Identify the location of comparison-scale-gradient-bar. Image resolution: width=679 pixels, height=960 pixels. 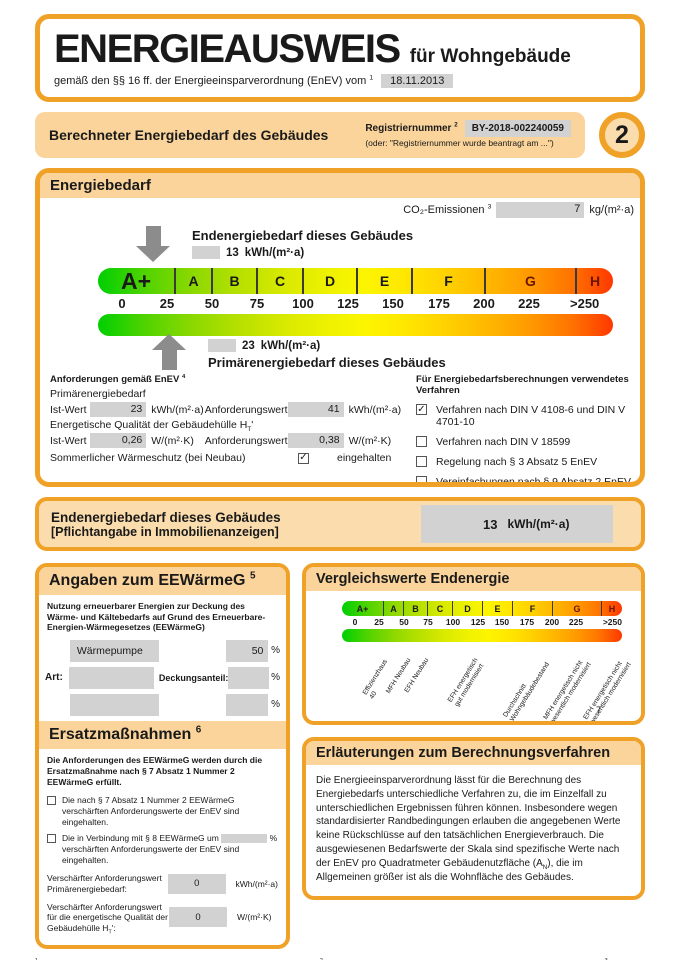
(482, 635).